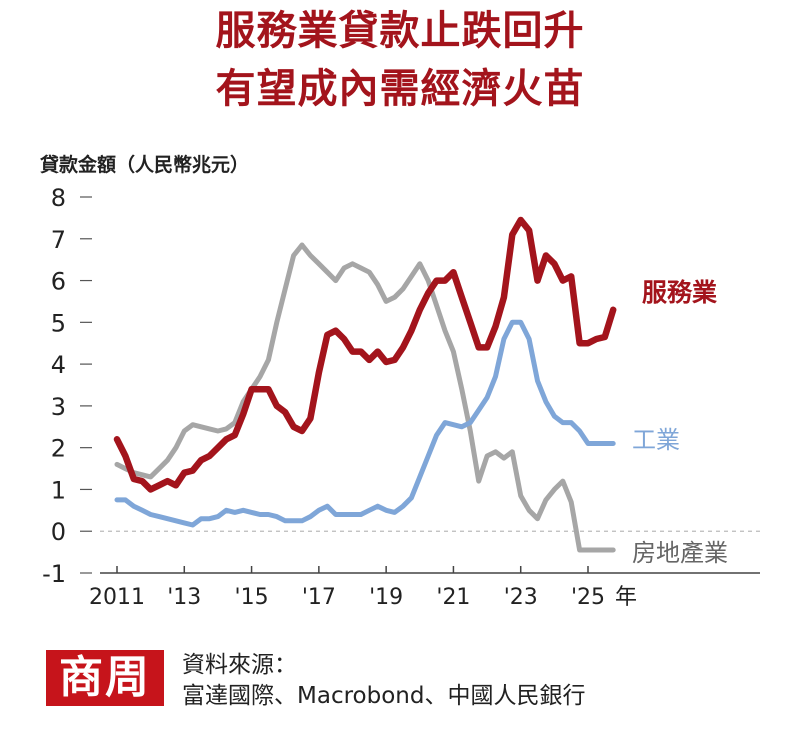 The image size is (800, 732). I want to click on y-tick-label: -1, so click(54, 574).